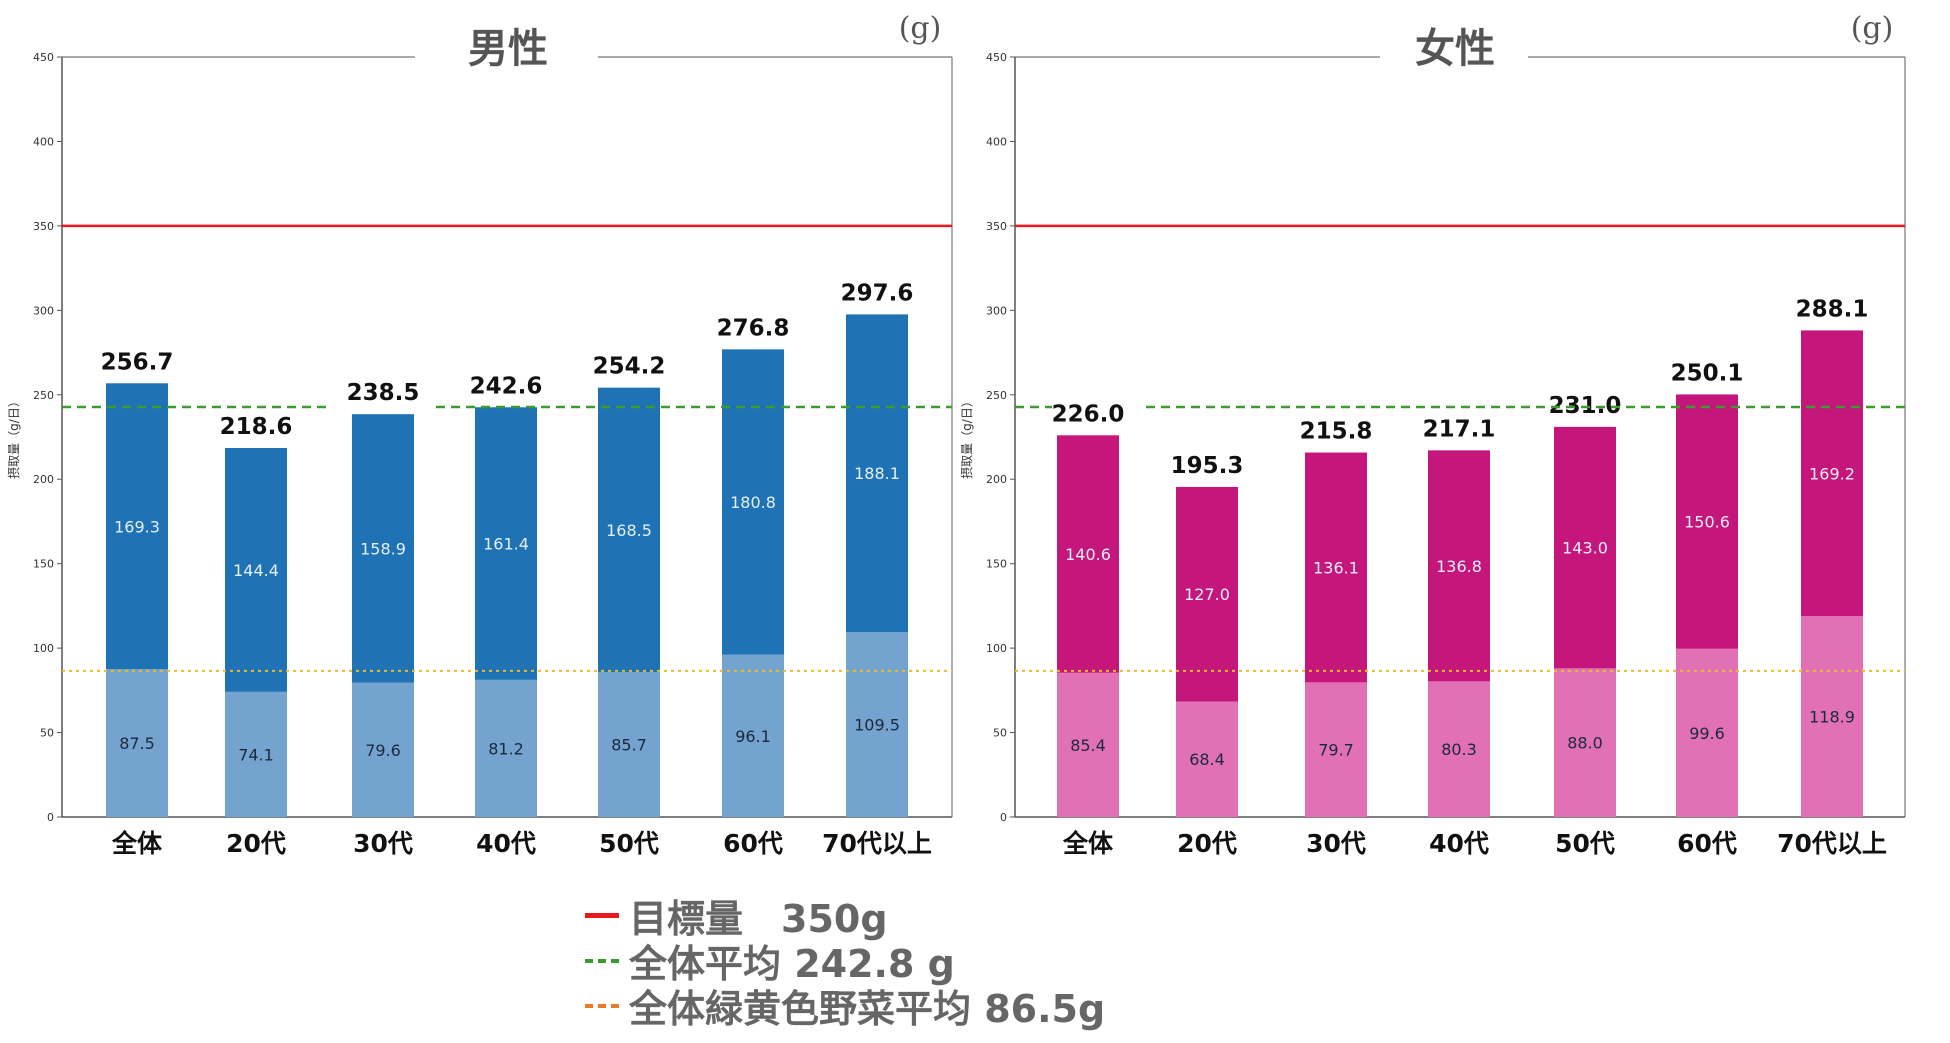 The image size is (1950, 1043). What do you see at coordinates (996, 57) in the screenshot?
I see `female-y-tick-label: 450` at bounding box center [996, 57].